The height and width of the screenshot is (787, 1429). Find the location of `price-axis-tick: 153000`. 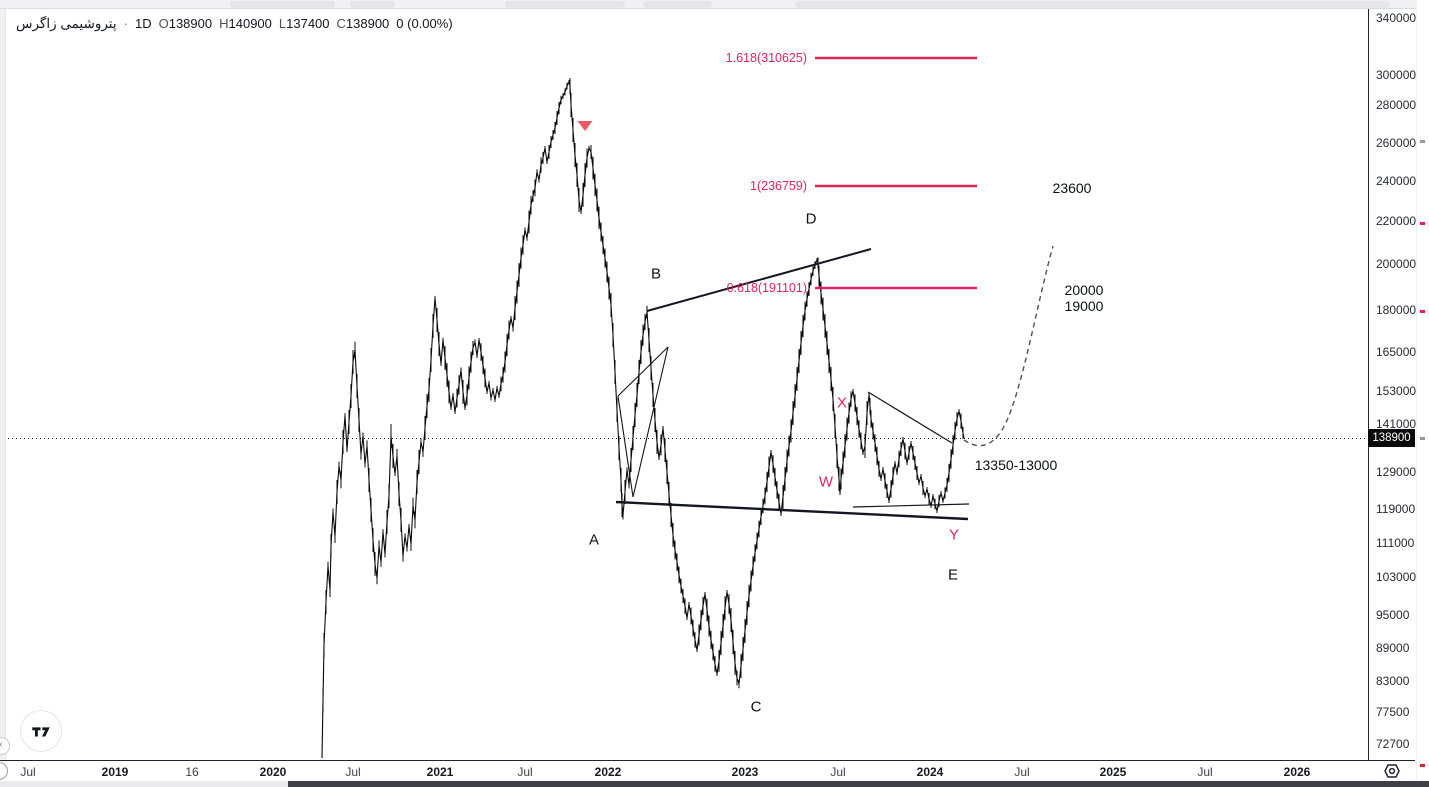

price-axis-tick: 153000 is located at coordinates (1396, 391).